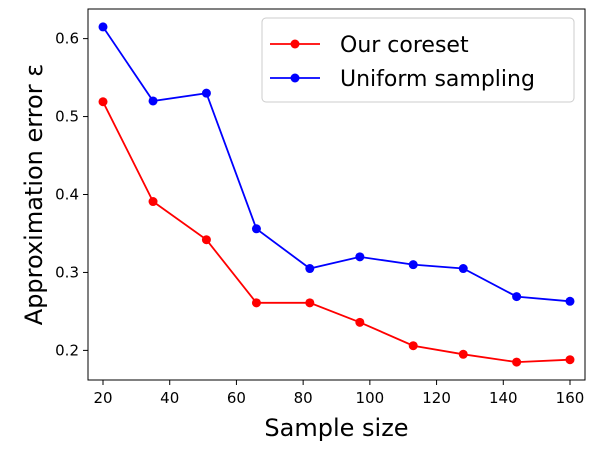  I want to click on y-tick-label: 0.3, so click(67, 272).